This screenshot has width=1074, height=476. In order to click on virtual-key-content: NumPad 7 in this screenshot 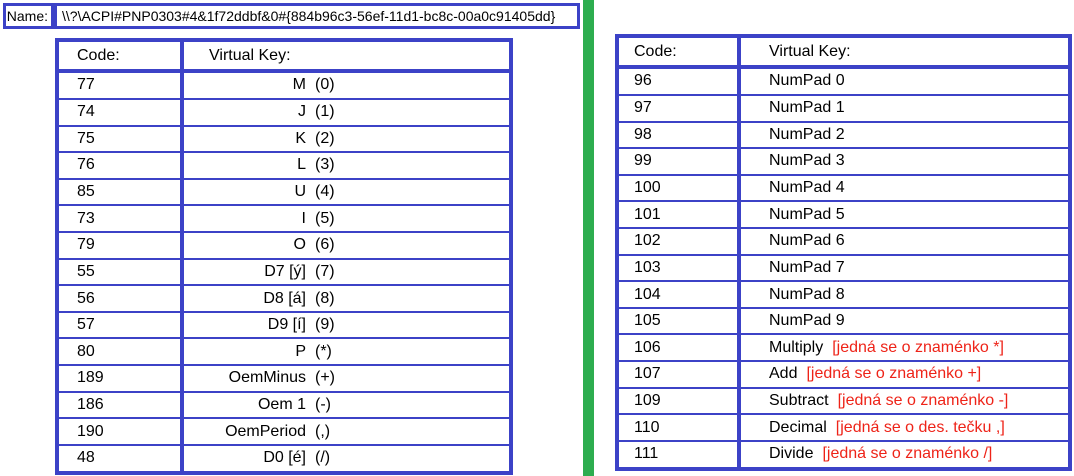, I will do `click(904, 268)`.